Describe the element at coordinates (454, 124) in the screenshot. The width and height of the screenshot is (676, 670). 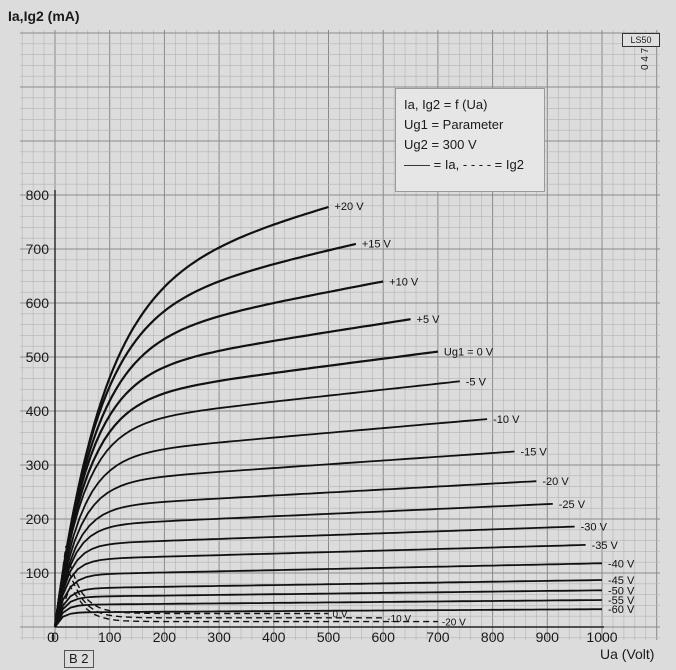
I see `legend-line-2: Ug1 = Parameter` at that location.